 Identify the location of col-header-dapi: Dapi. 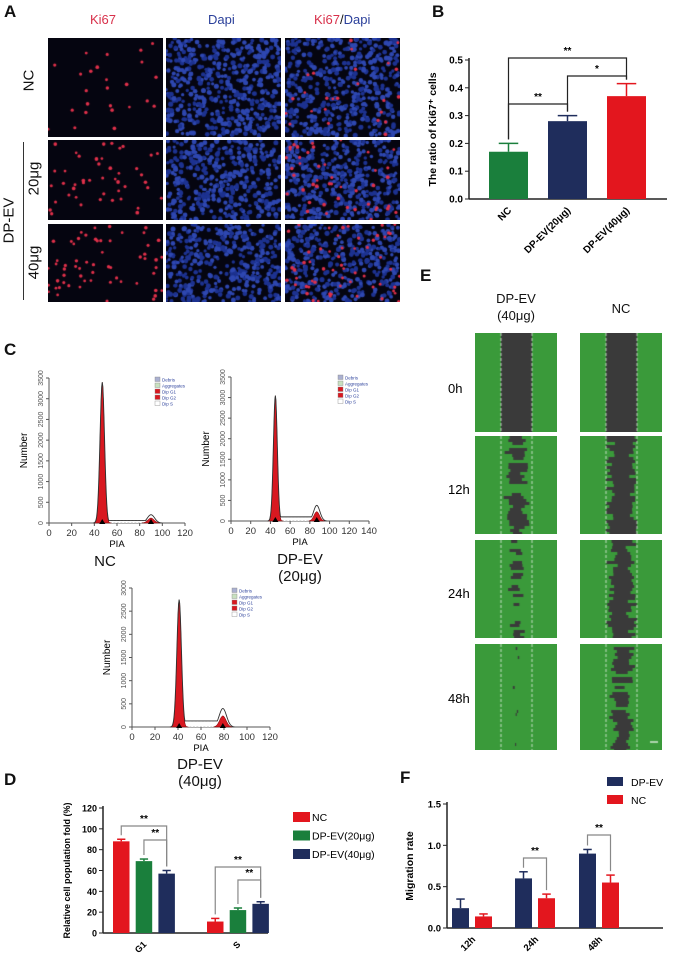
(221, 19).